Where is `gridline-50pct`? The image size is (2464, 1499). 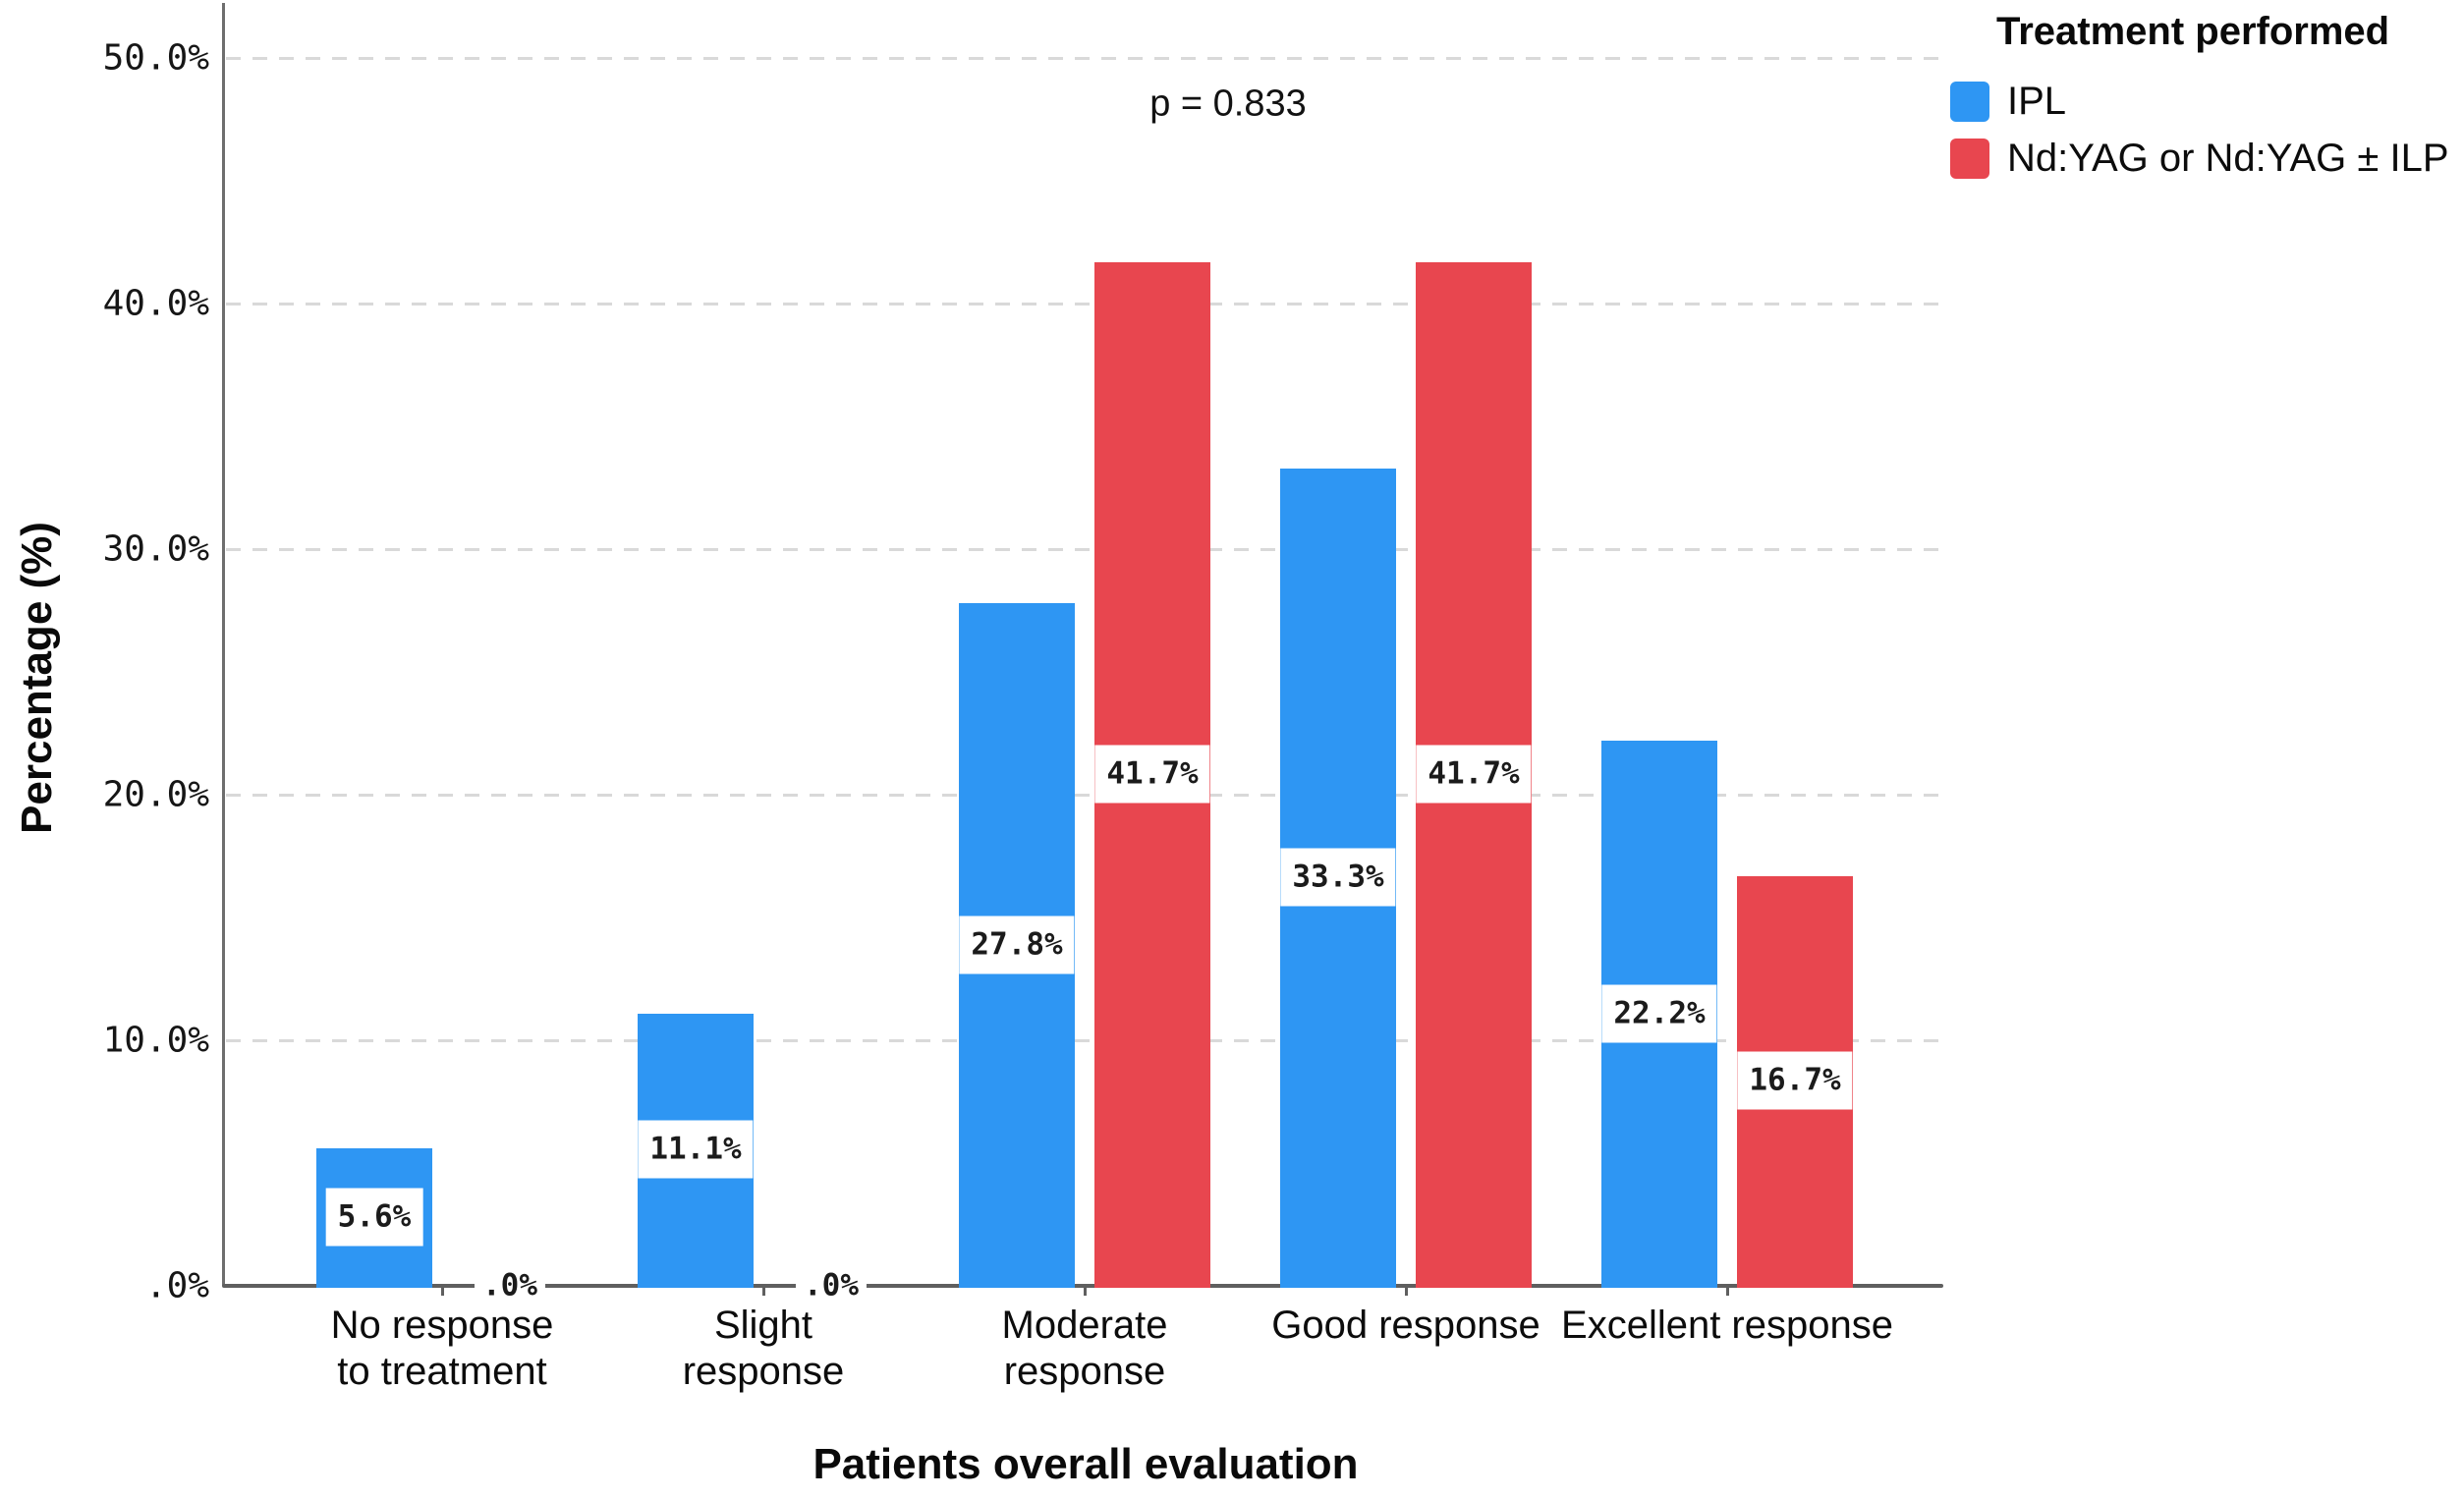
gridline-50pct is located at coordinates (1084, 58).